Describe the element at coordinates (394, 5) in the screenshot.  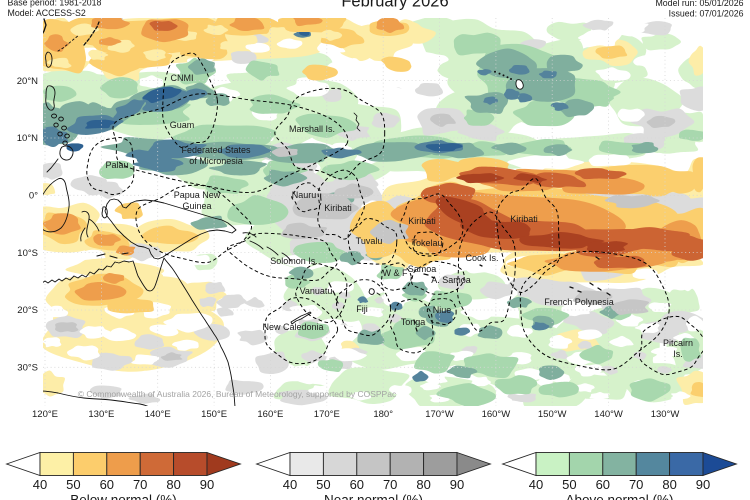
I see `svg-text: February 2026` at that location.